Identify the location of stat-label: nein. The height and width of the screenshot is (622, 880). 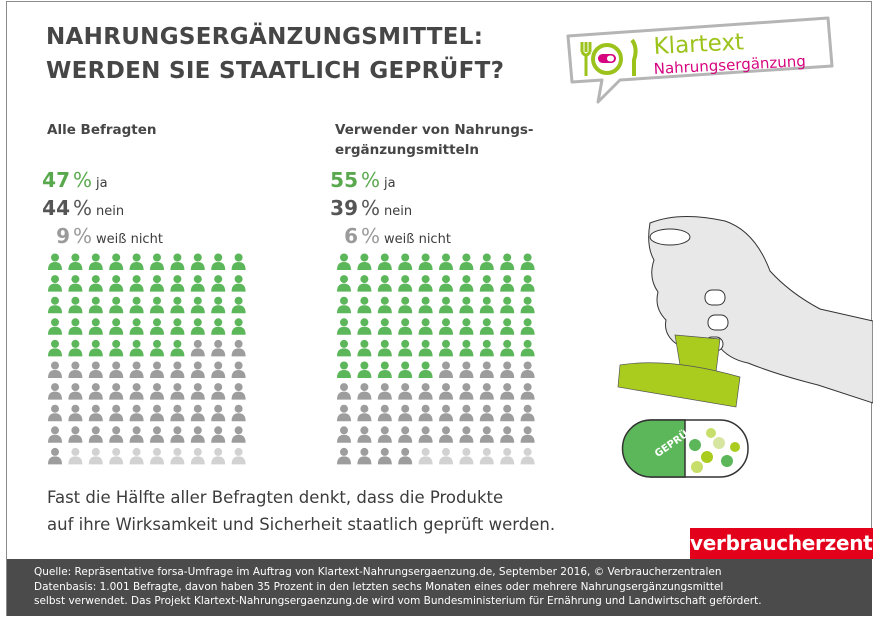
(110, 211).